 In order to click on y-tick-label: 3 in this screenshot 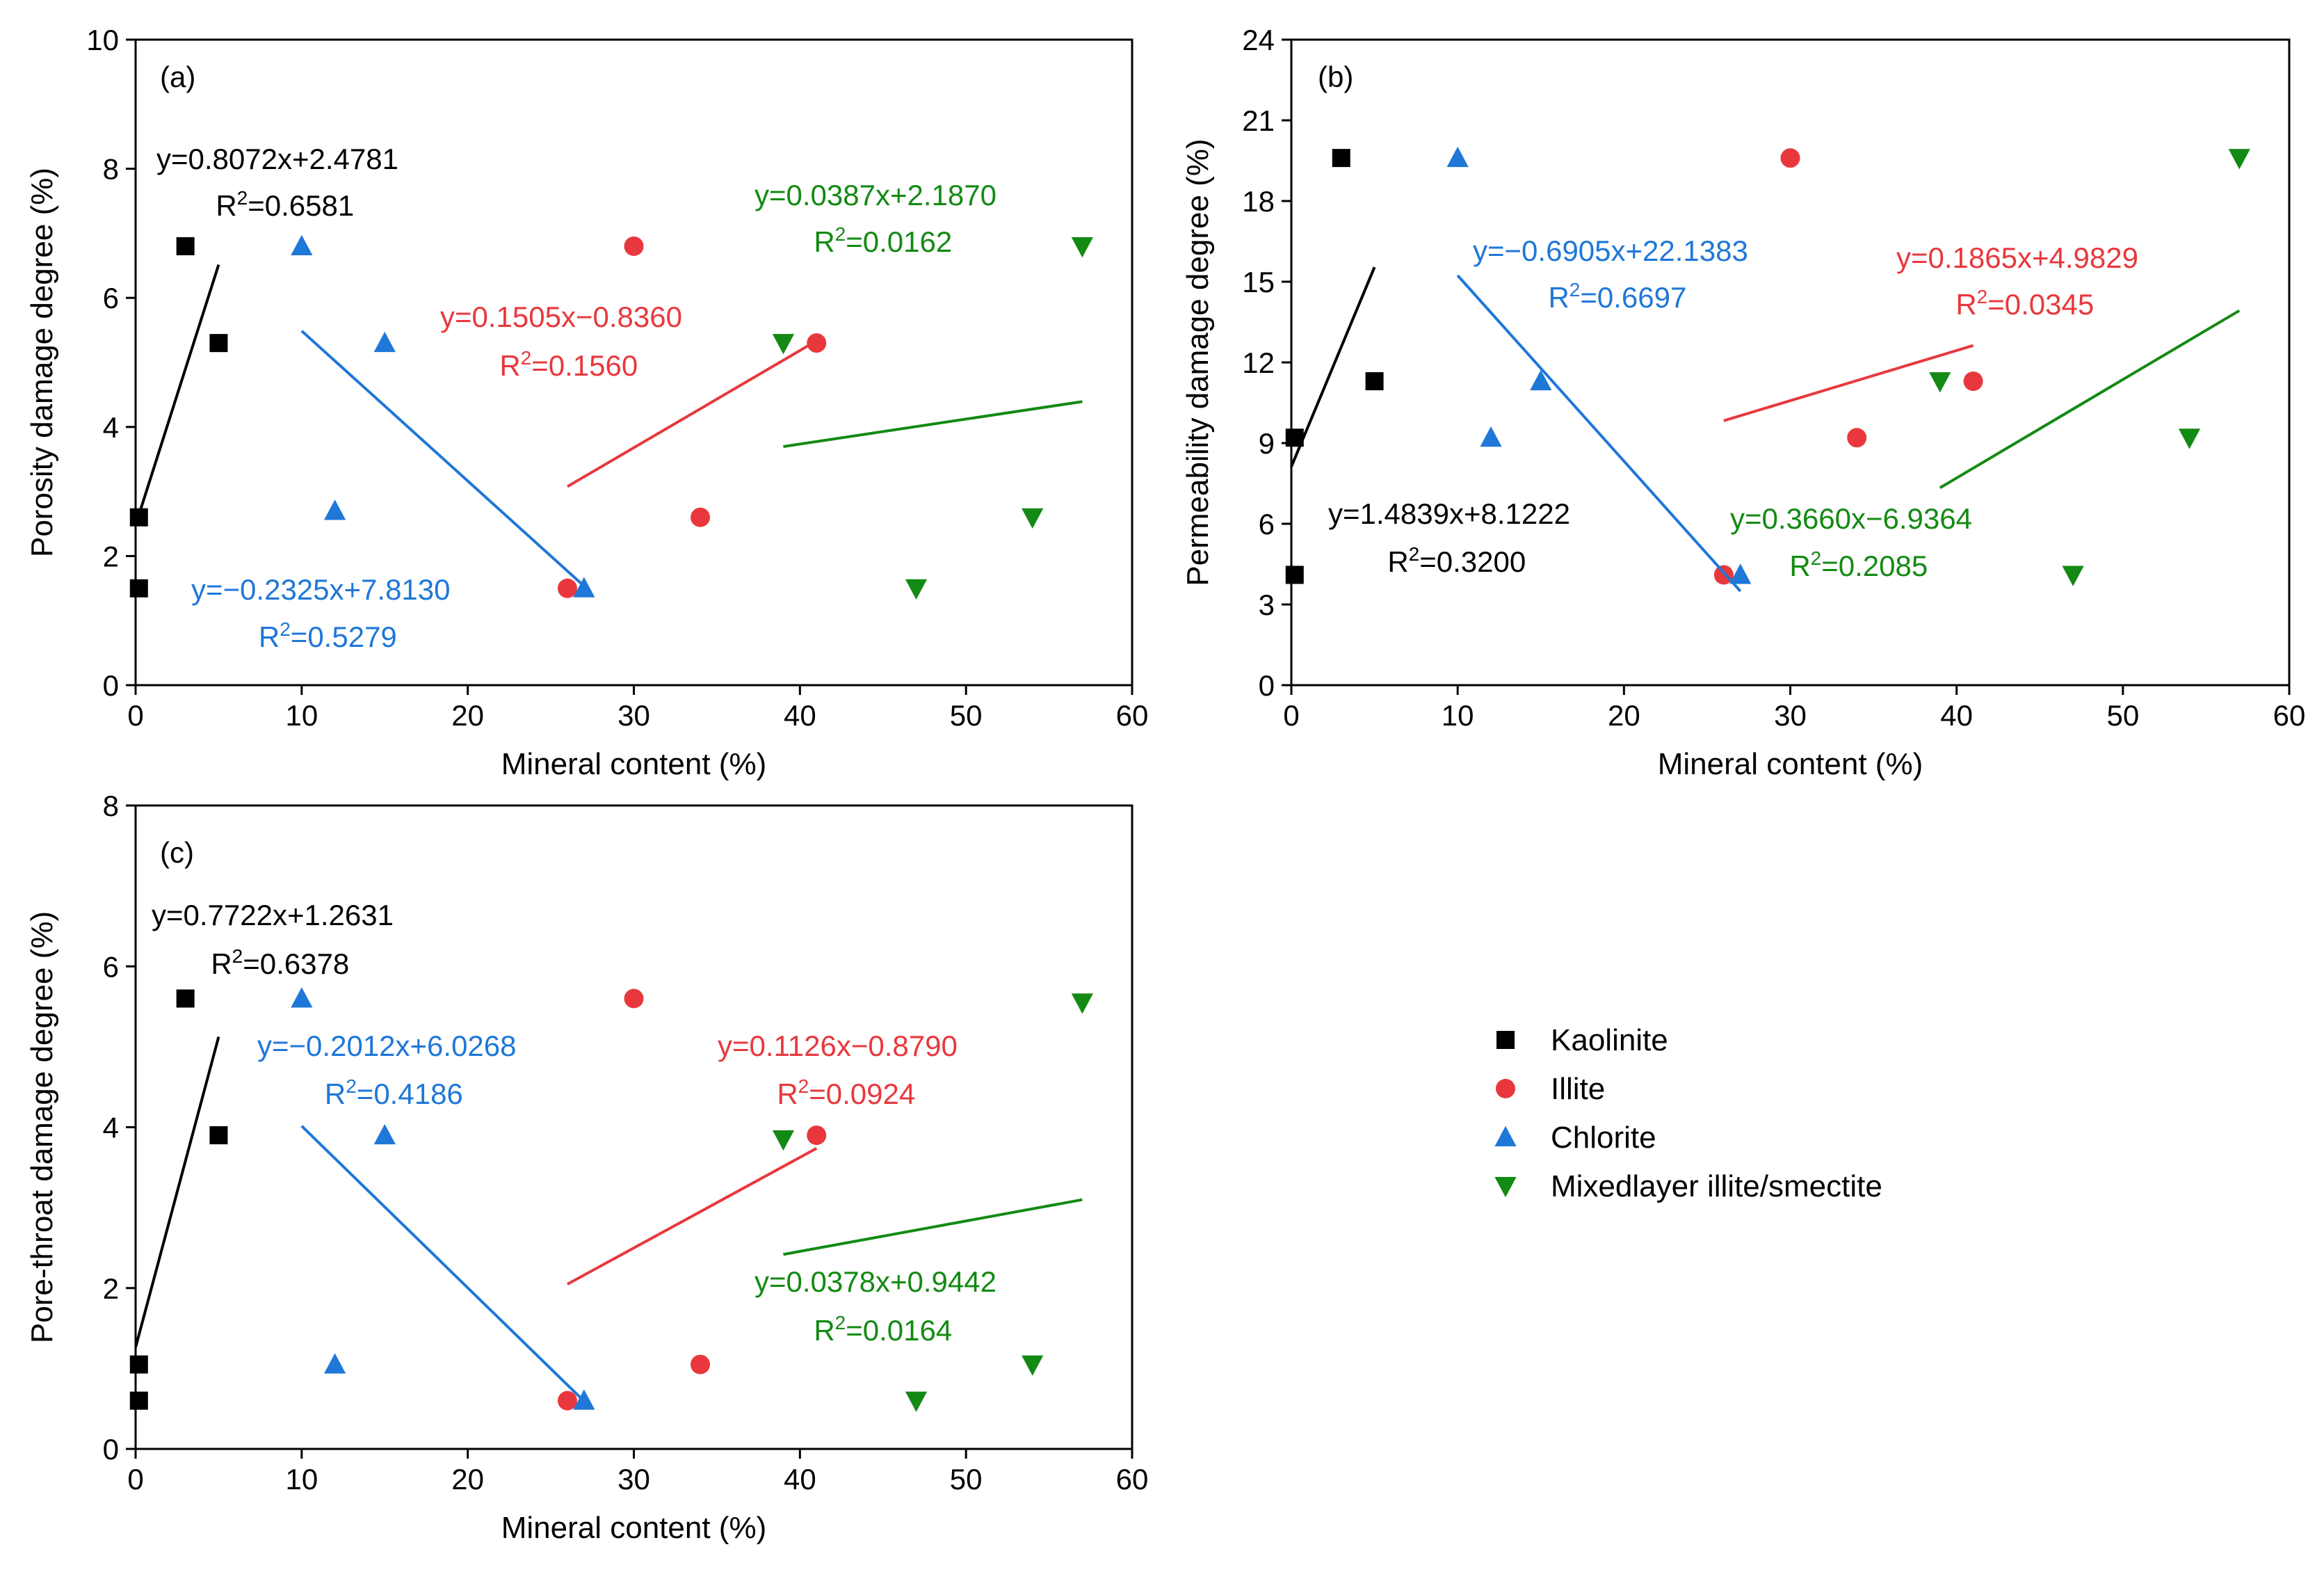, I will do `click(1267, 604)`.